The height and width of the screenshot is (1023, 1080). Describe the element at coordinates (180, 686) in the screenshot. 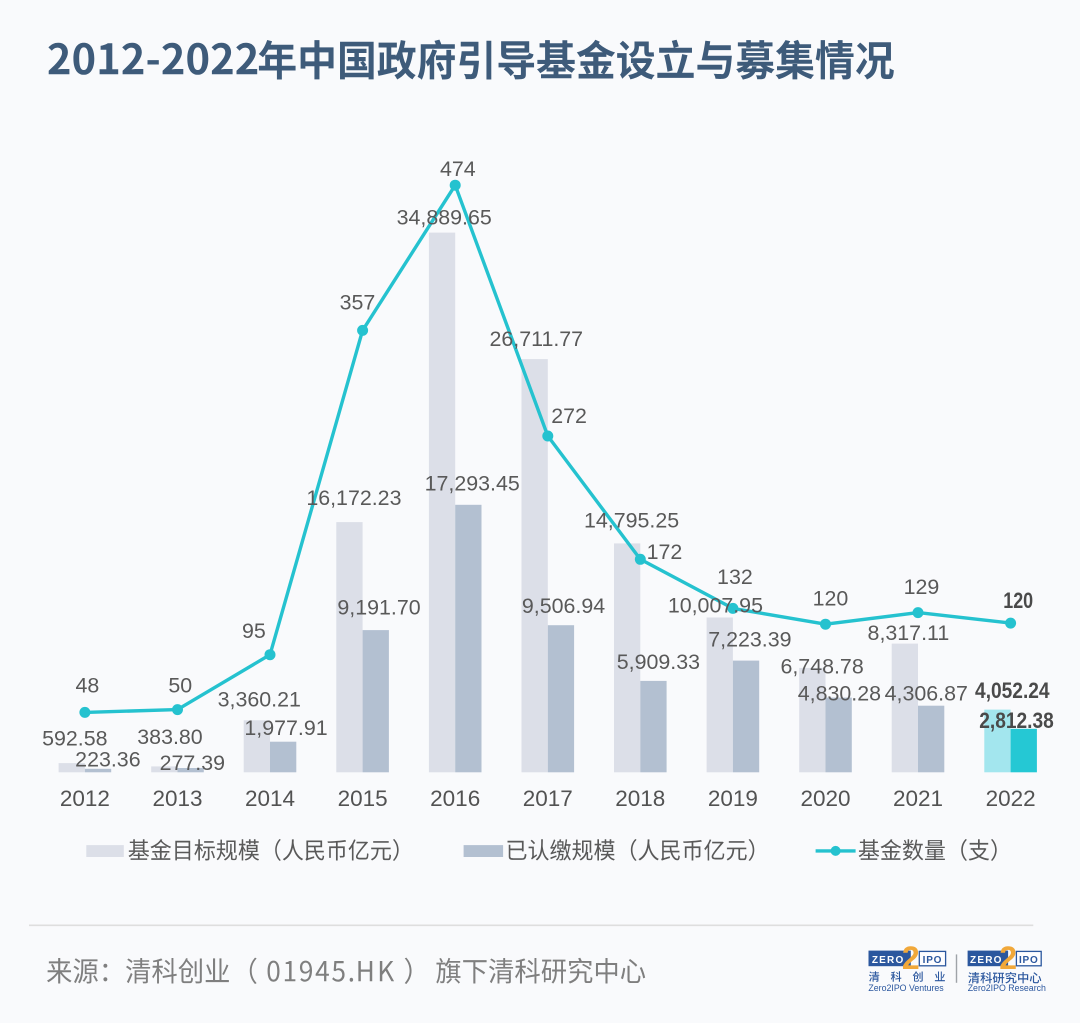

I see `svg-text: 50` at that location.